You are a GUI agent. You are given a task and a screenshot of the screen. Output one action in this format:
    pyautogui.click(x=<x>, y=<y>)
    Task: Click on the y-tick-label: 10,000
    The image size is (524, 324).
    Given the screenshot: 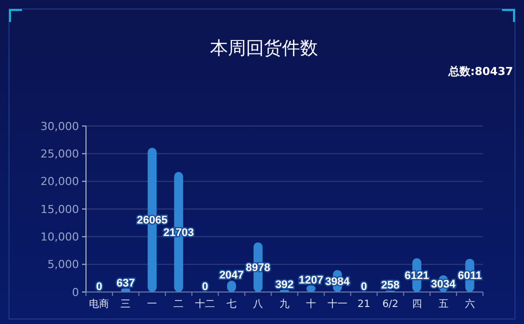 What is the action you would take?
    pyautogui.click(x=59, y=237)
    